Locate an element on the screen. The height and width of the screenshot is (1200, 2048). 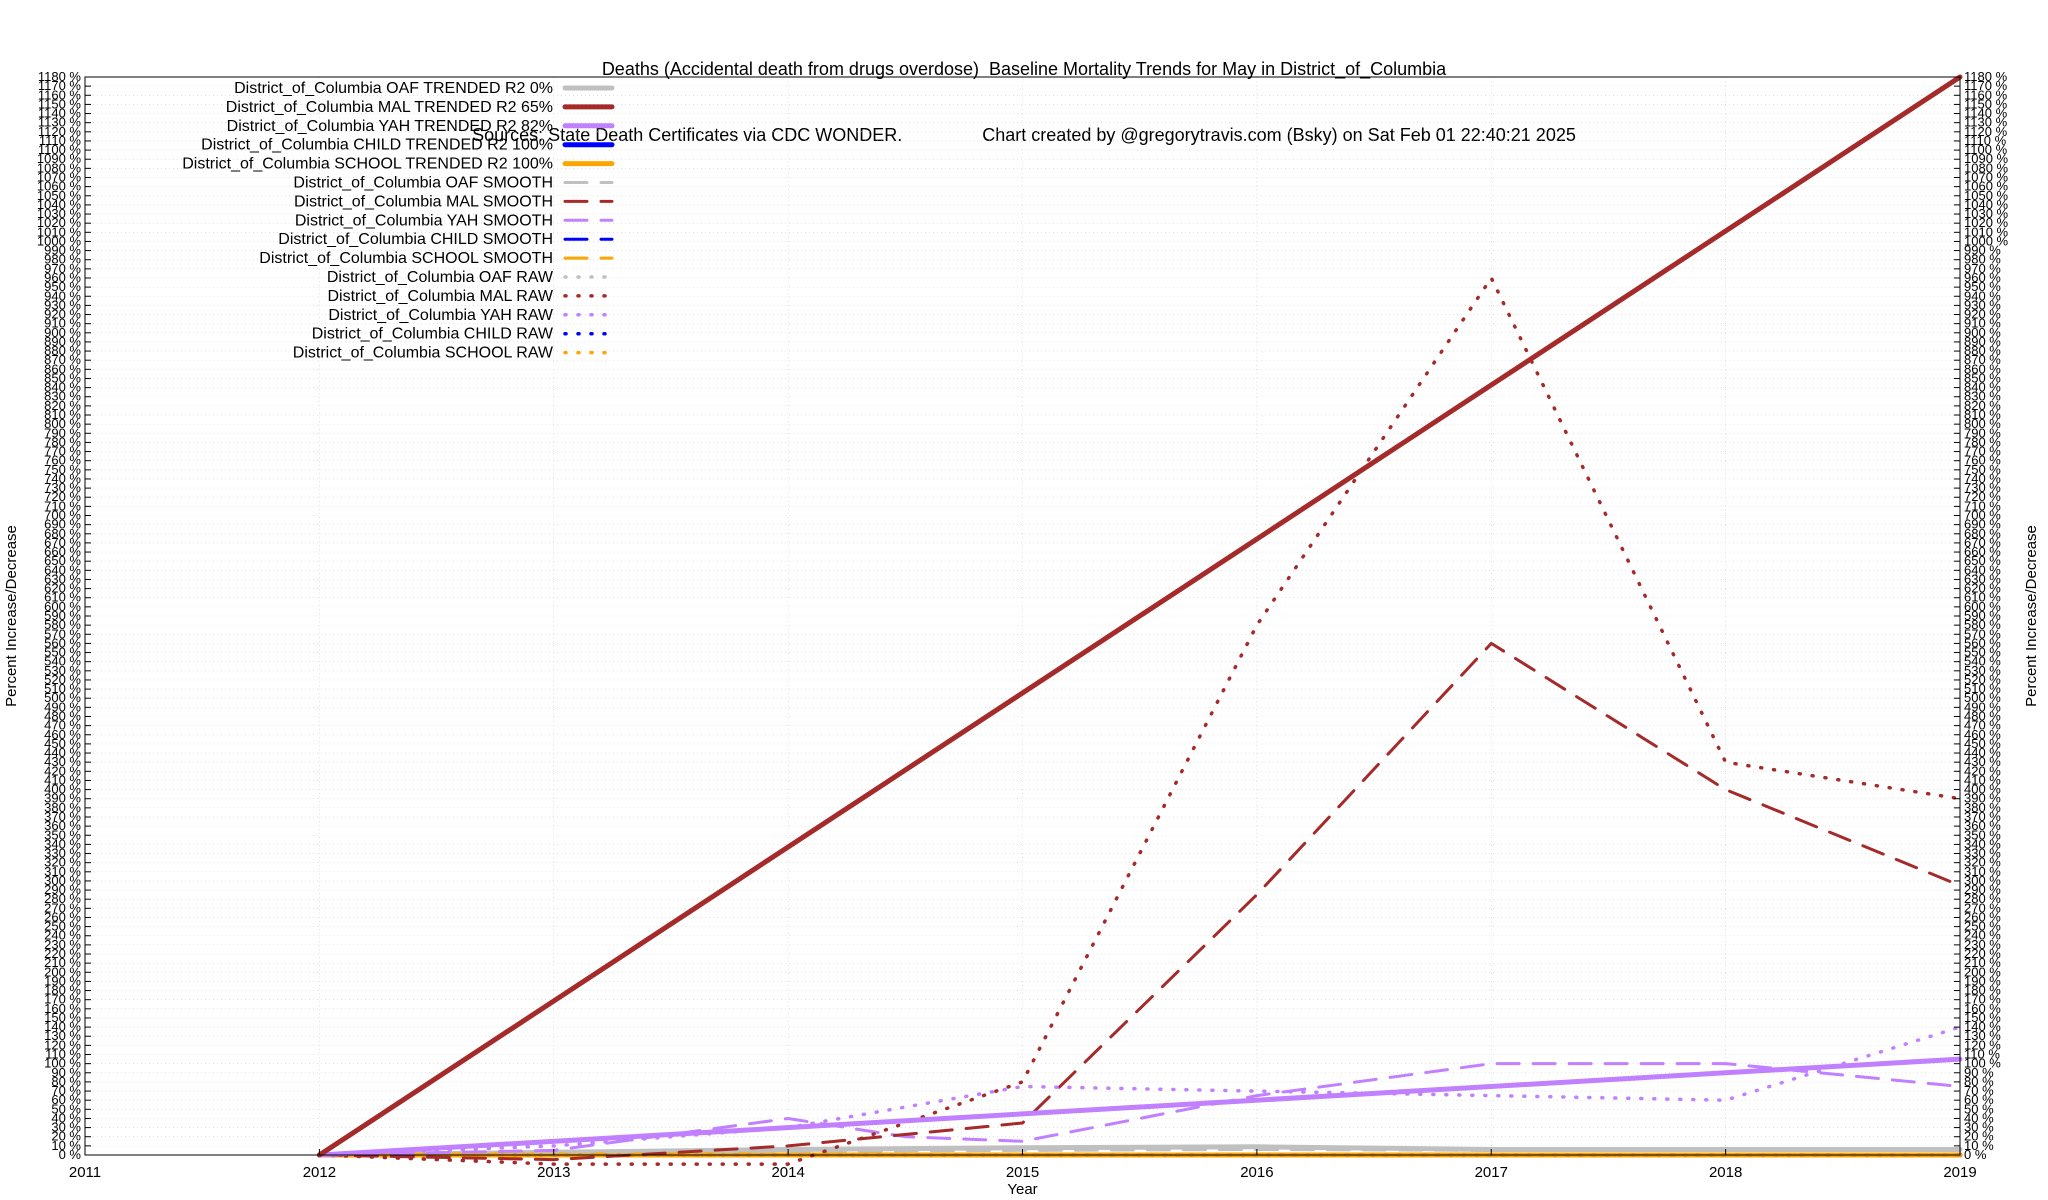
y-tick-label: 680 % is located at coordinates (1982, 533).